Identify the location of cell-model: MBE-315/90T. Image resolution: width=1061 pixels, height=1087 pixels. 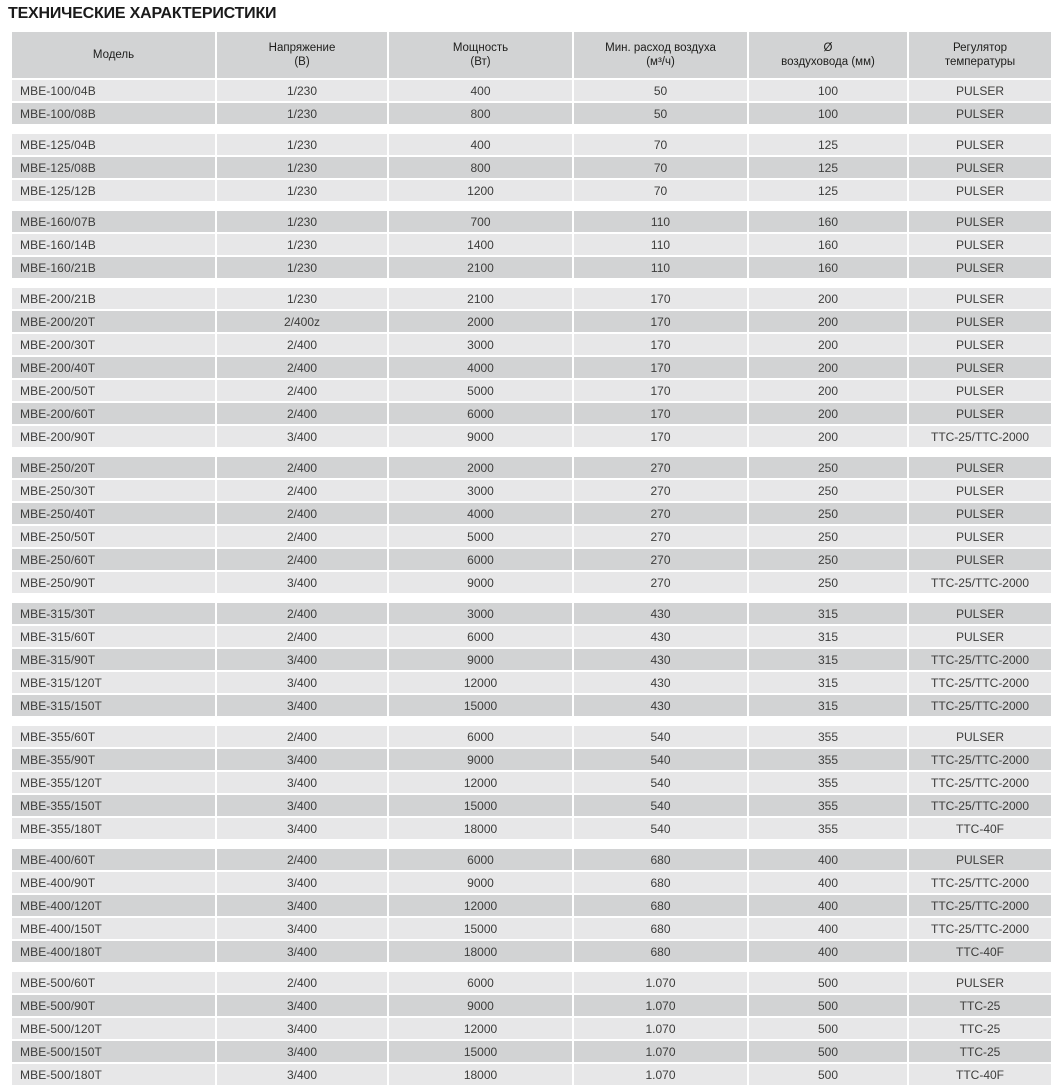
(113, 659).